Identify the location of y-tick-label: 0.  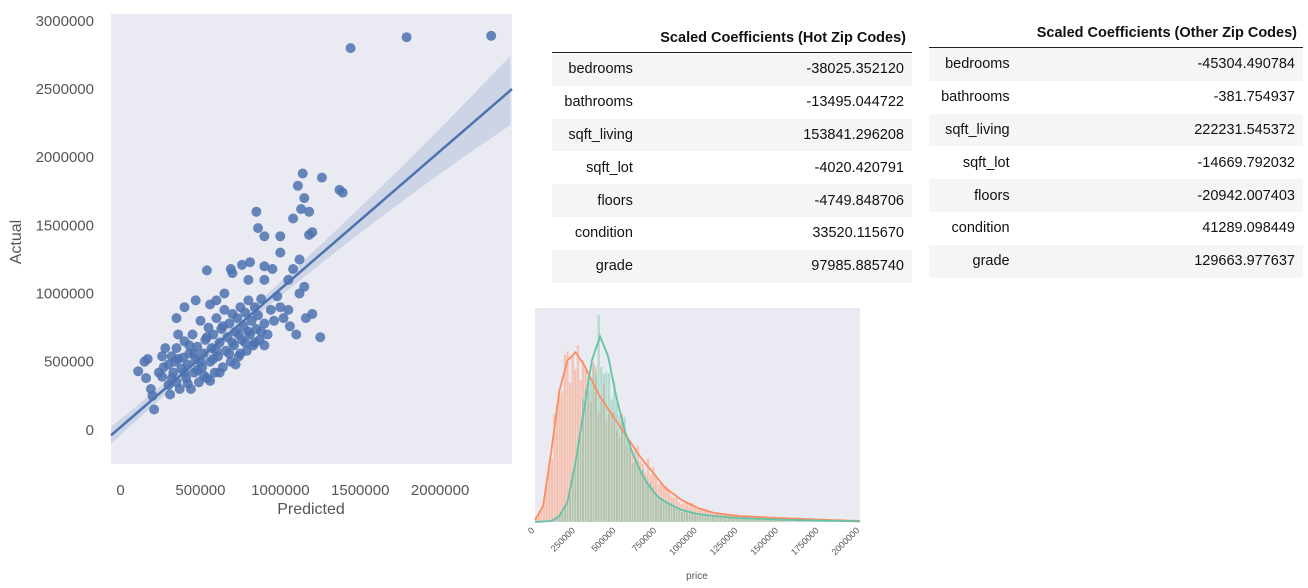
(90, 430).